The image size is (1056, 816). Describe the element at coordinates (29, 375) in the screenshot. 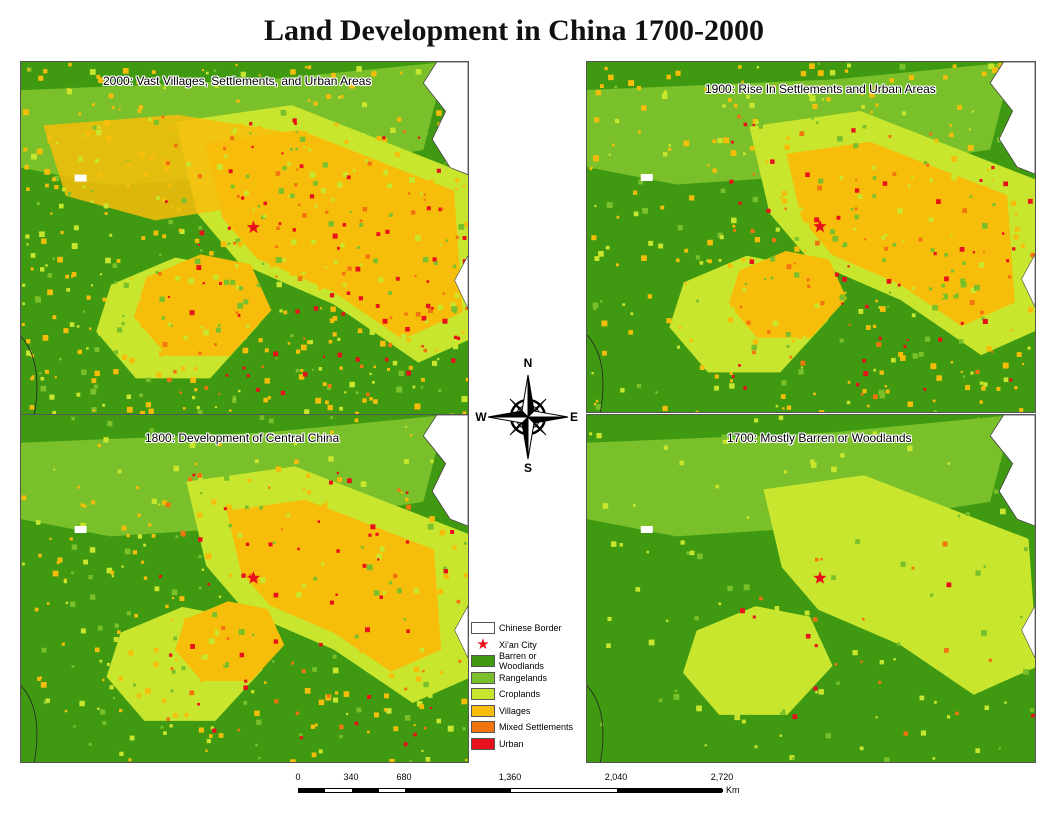

I see `chinese-border-line` at that location.